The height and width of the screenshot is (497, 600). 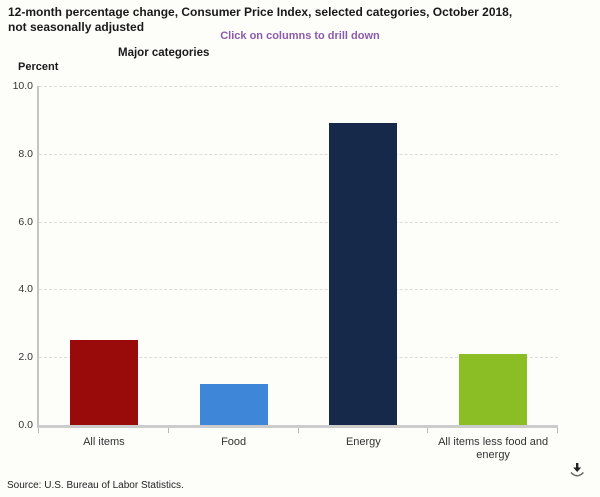 I want to click on source-note: Source: U.S. Bureau of Labor Statistics., so click(x=95, y=485).